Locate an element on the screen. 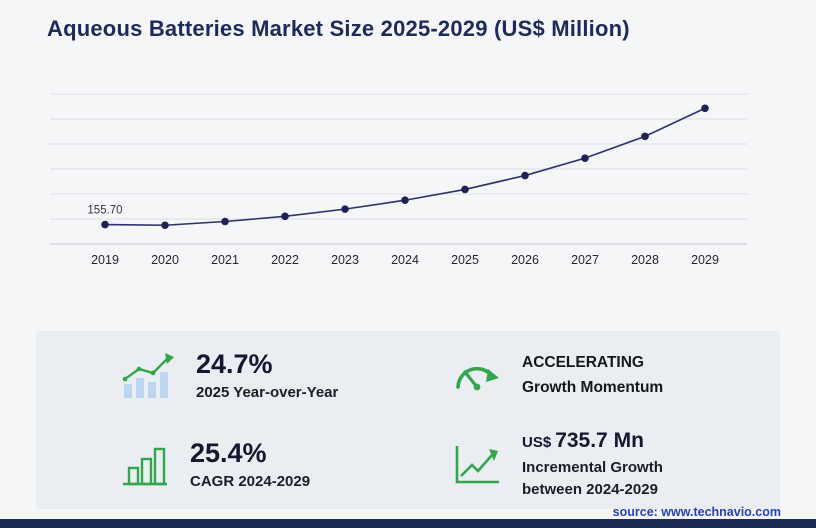  incremental-label-line1: Incremental Growth is located at coordinates (592, 467).